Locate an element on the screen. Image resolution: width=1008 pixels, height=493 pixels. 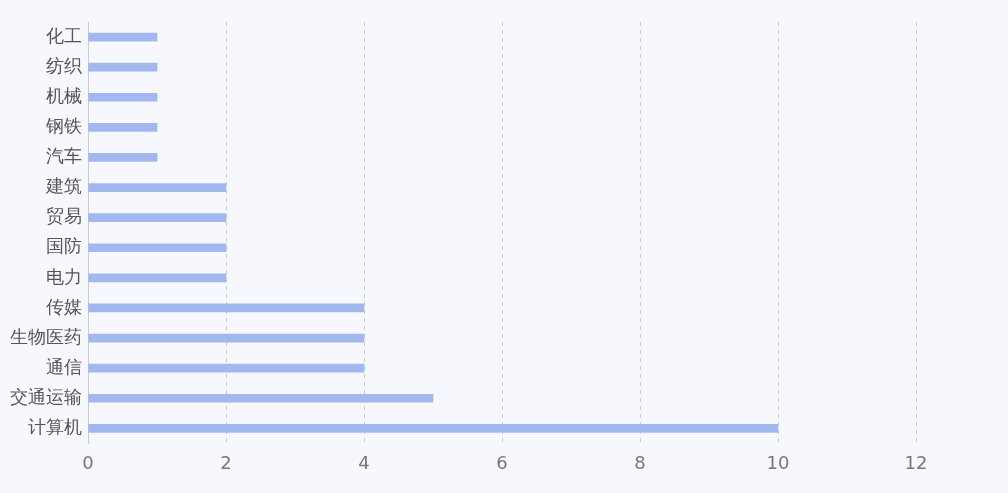
x-tick-label: 0 is located at coordinates (88, 462).